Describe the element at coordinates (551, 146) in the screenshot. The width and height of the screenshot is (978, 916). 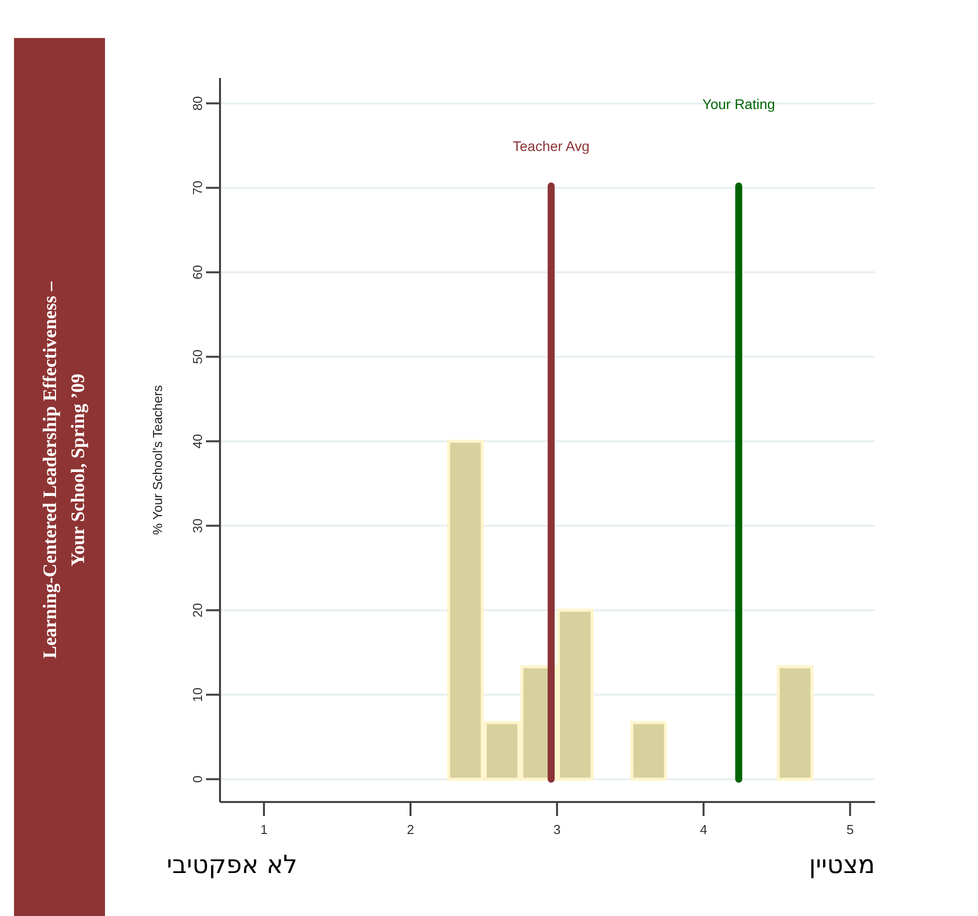
I see `ref-line-label: Teacher Avg` at that location.